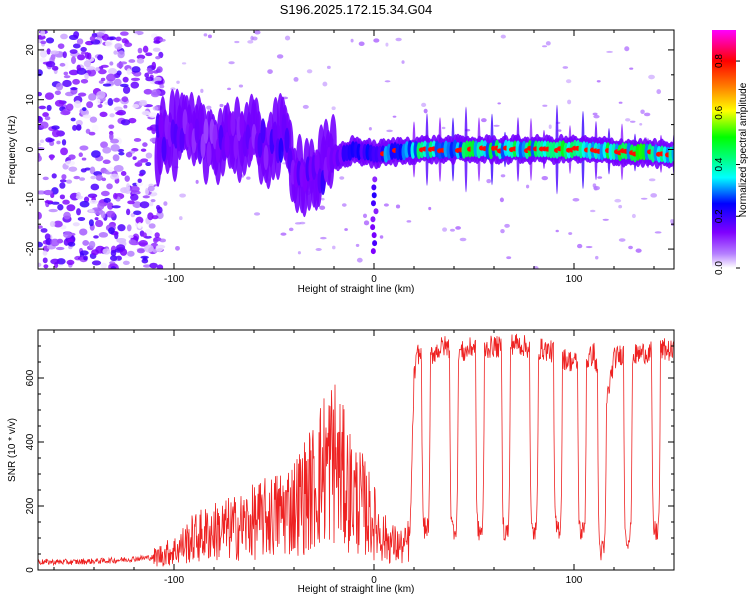 This screenshot has width=750, height=600. Describe the element at coordinates (719, 216) in the screenshot. I see `colorbar-tick-label: 0.2` at that location.